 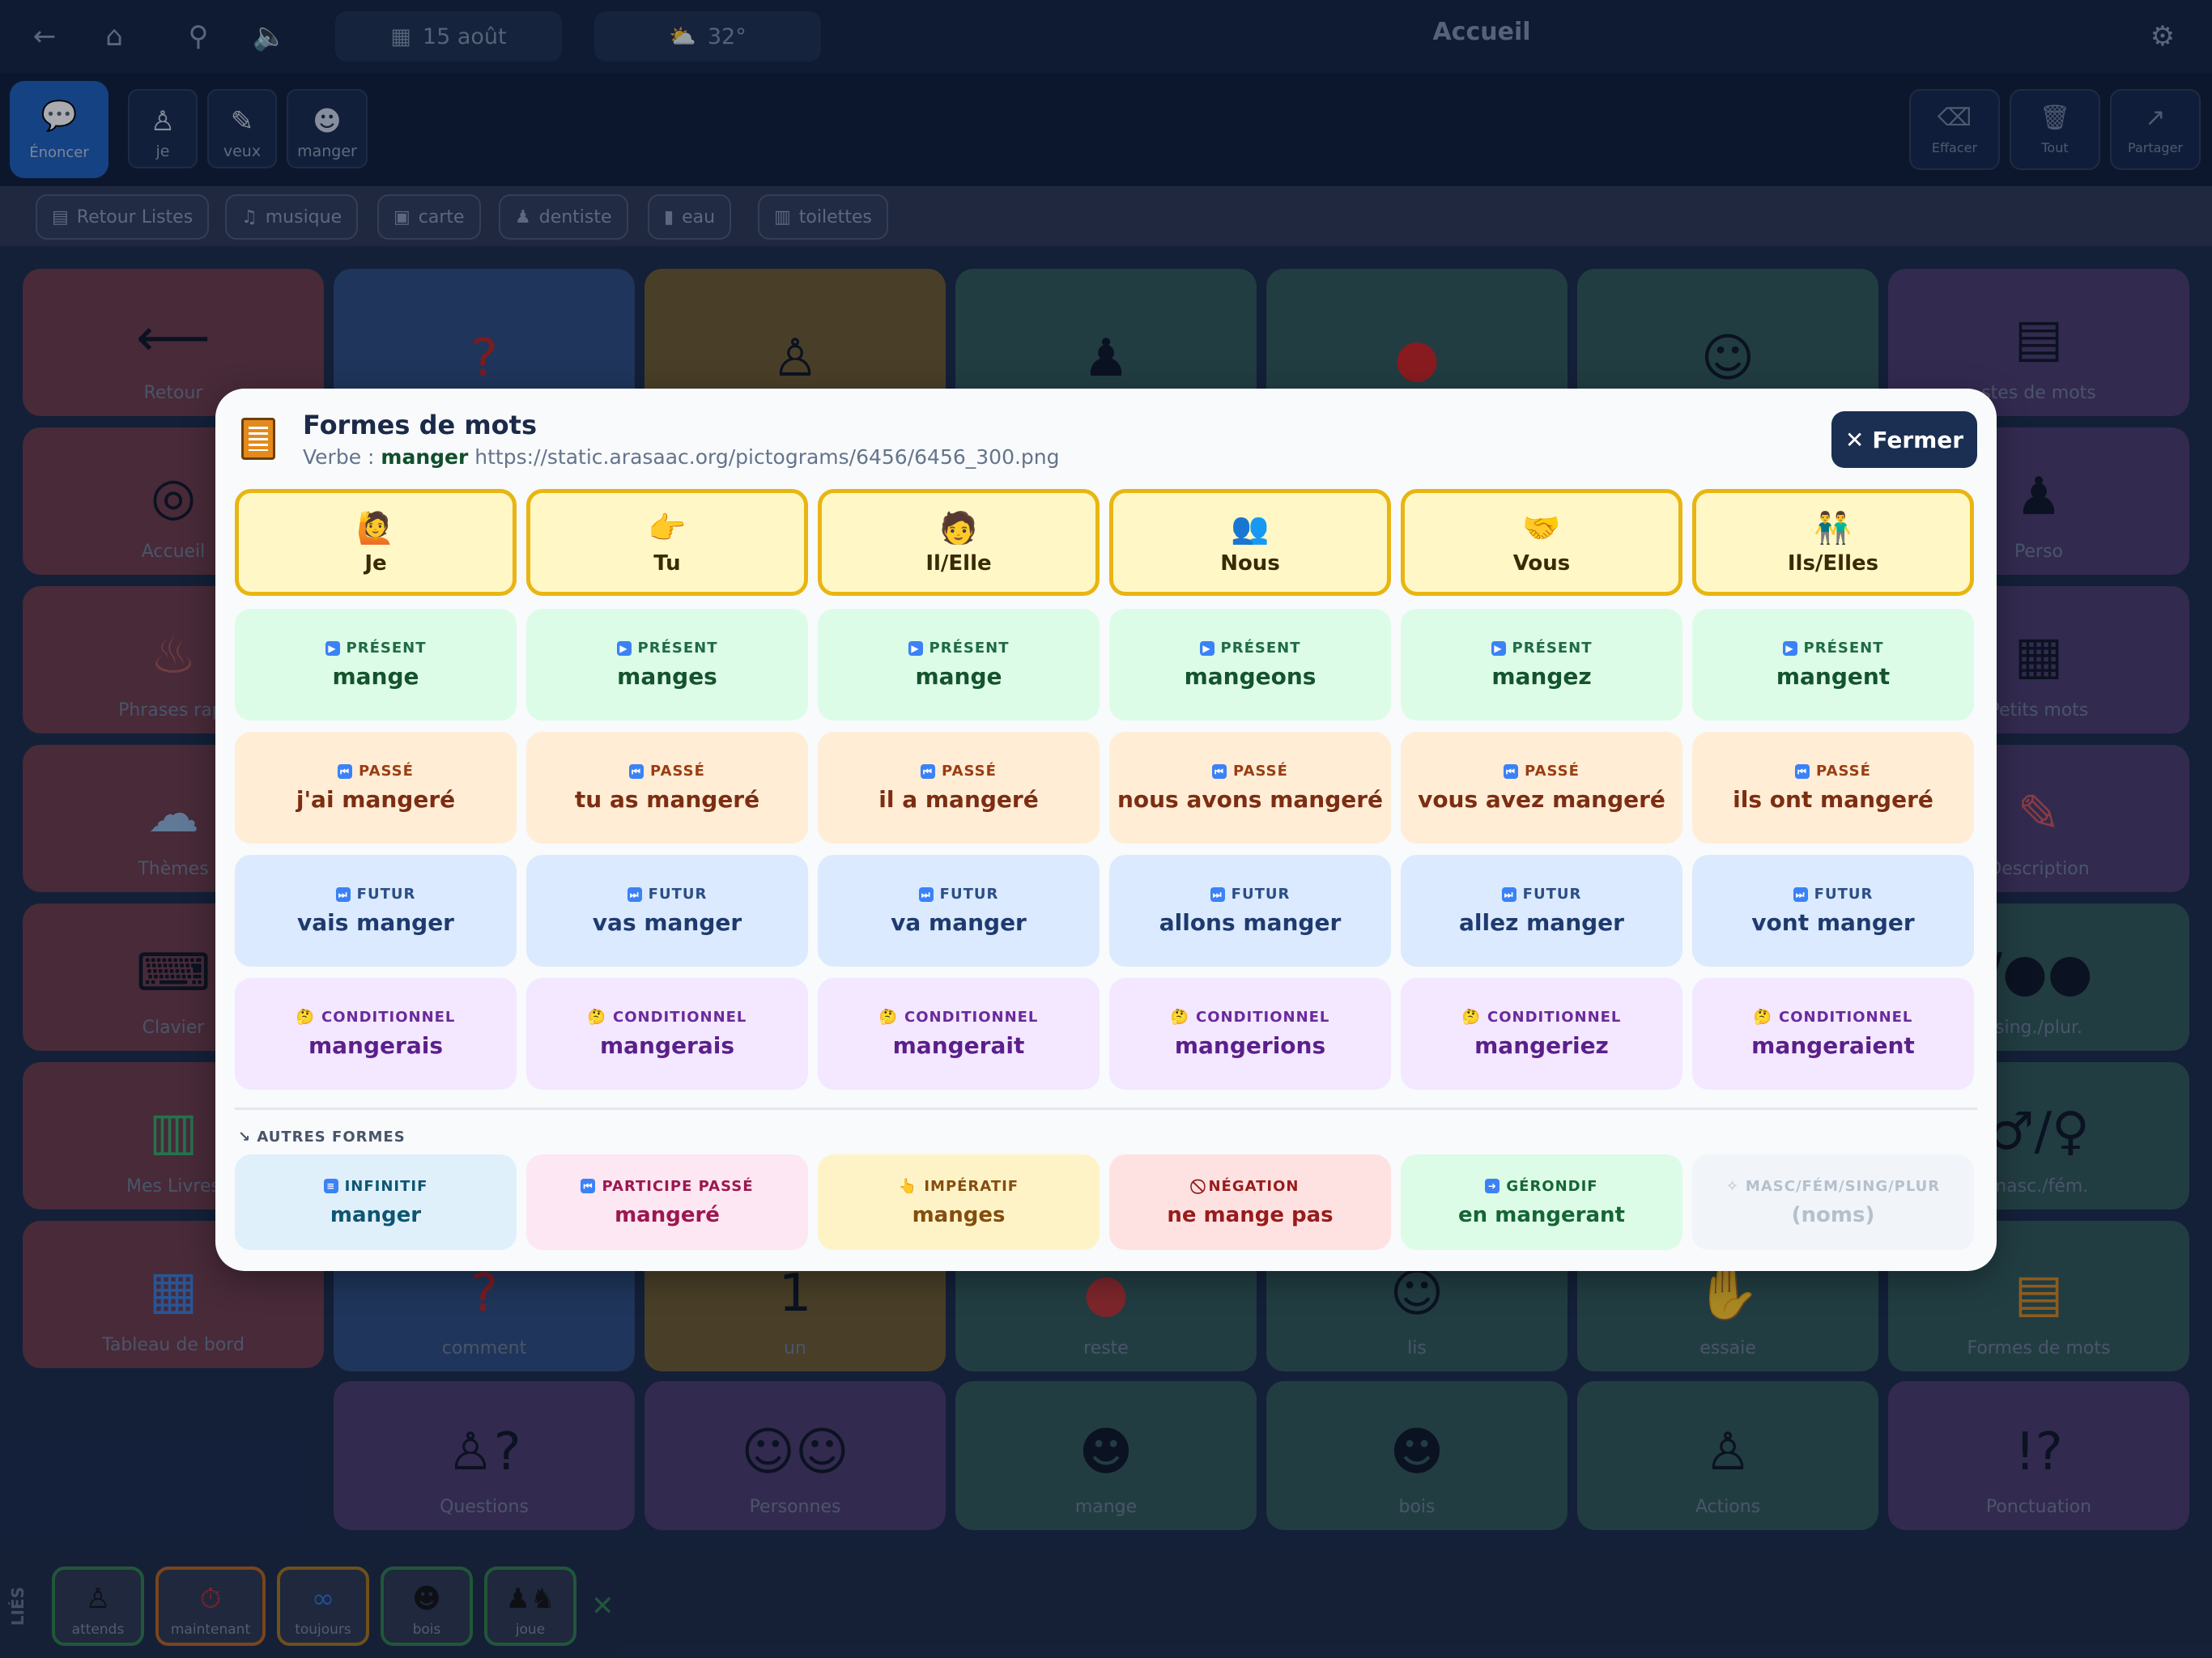 I want to click on category-chip: ▤ Retour Listes, so click(x=123, y=217).